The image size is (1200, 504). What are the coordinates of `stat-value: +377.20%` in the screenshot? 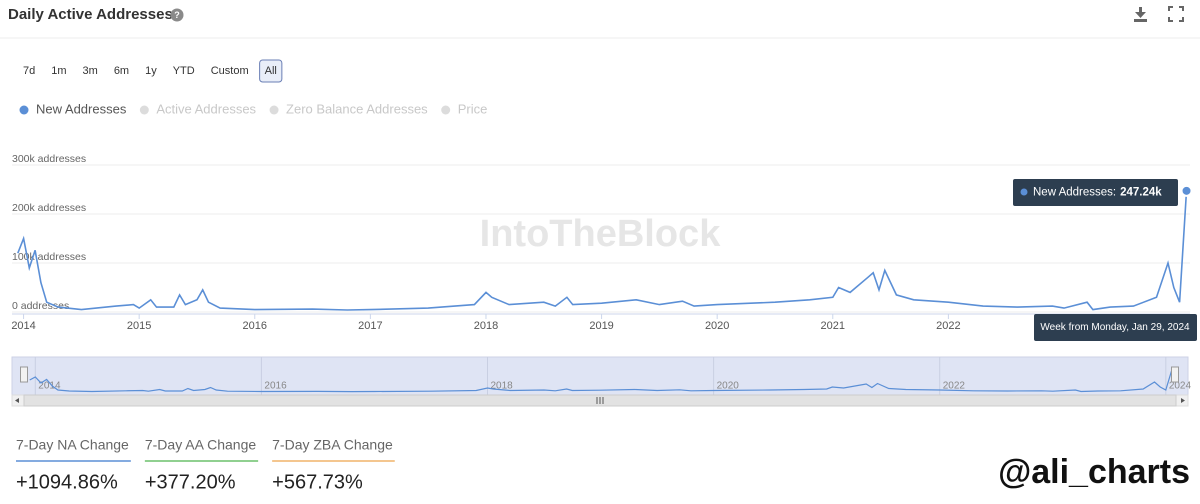 It's located at (190, 482).